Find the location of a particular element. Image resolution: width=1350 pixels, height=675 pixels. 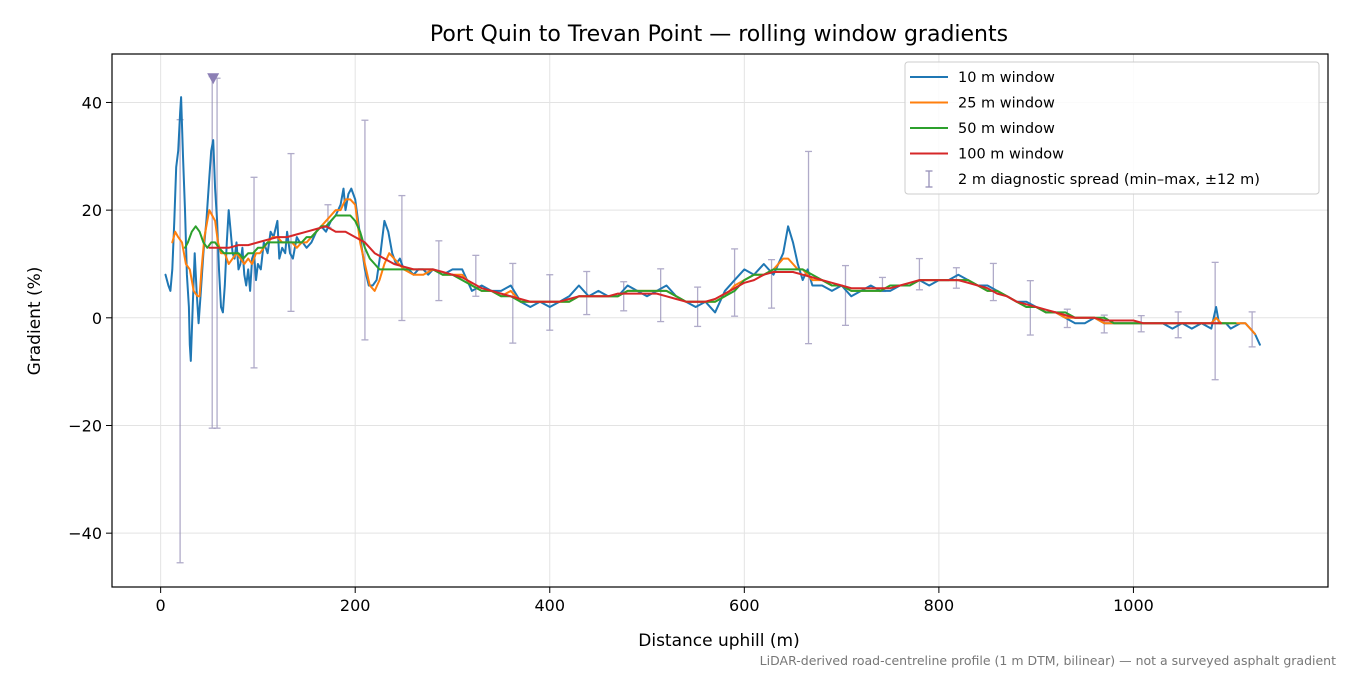

x-tick-label: 800 is located at coordinates (939, 605).